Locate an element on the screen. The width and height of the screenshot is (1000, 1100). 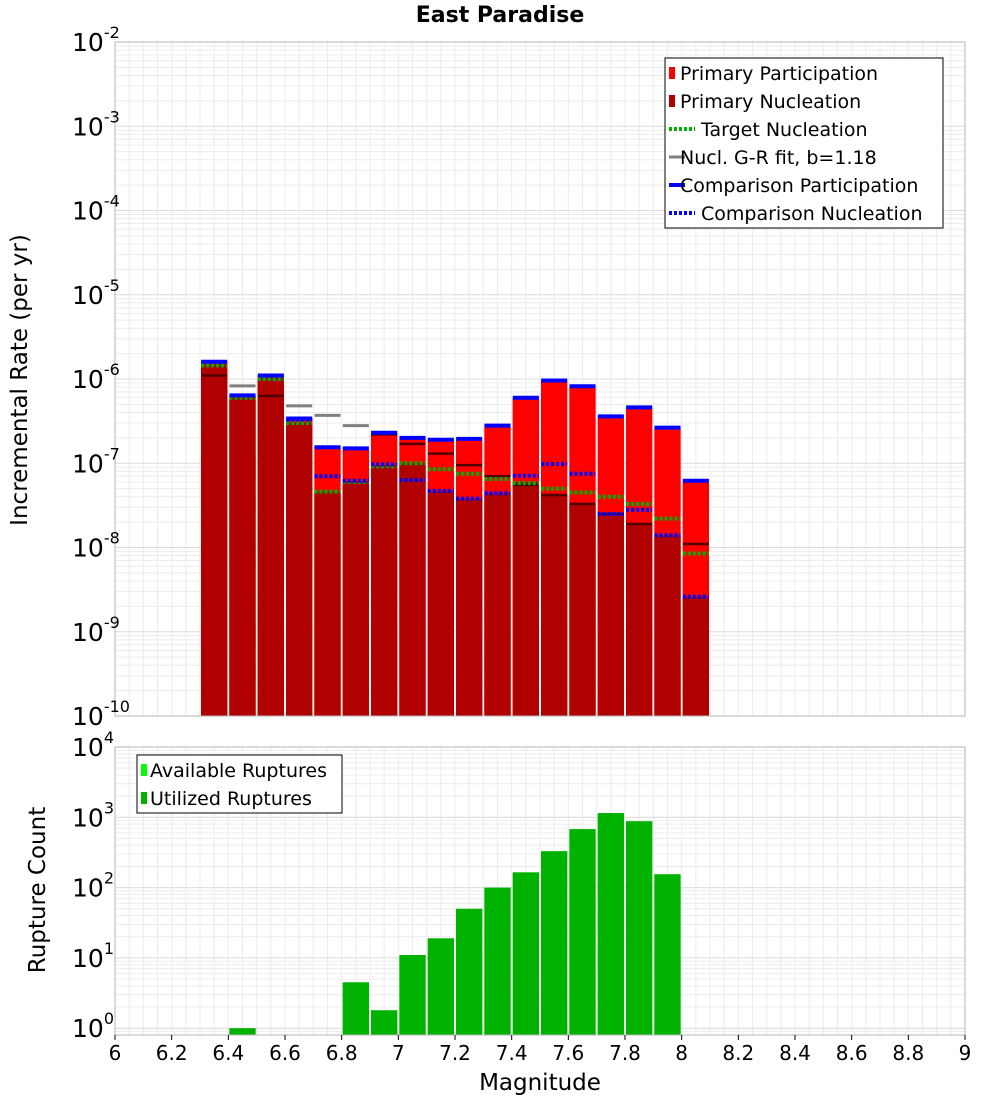
y-tick-exponent: -10 is located at coordinates (117, 706).